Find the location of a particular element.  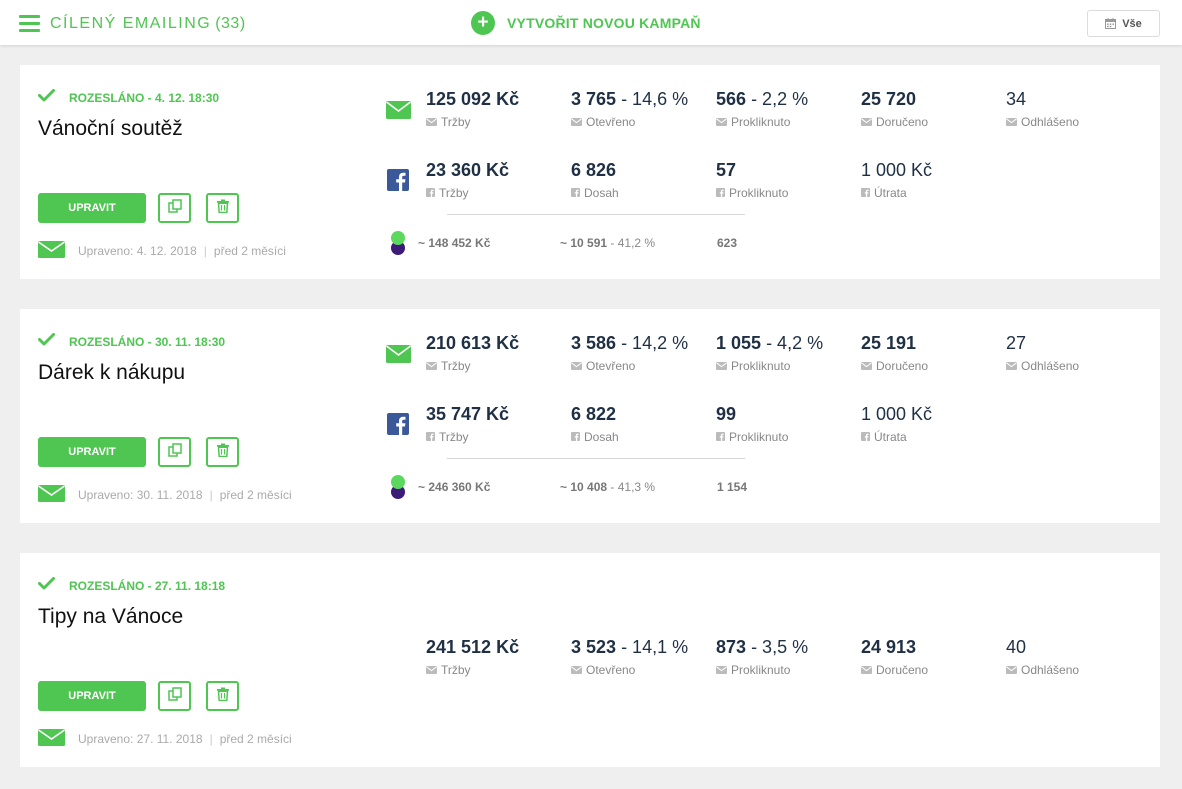

campaign-name: Vánoční soutěž is located at coordinates (110, 128).